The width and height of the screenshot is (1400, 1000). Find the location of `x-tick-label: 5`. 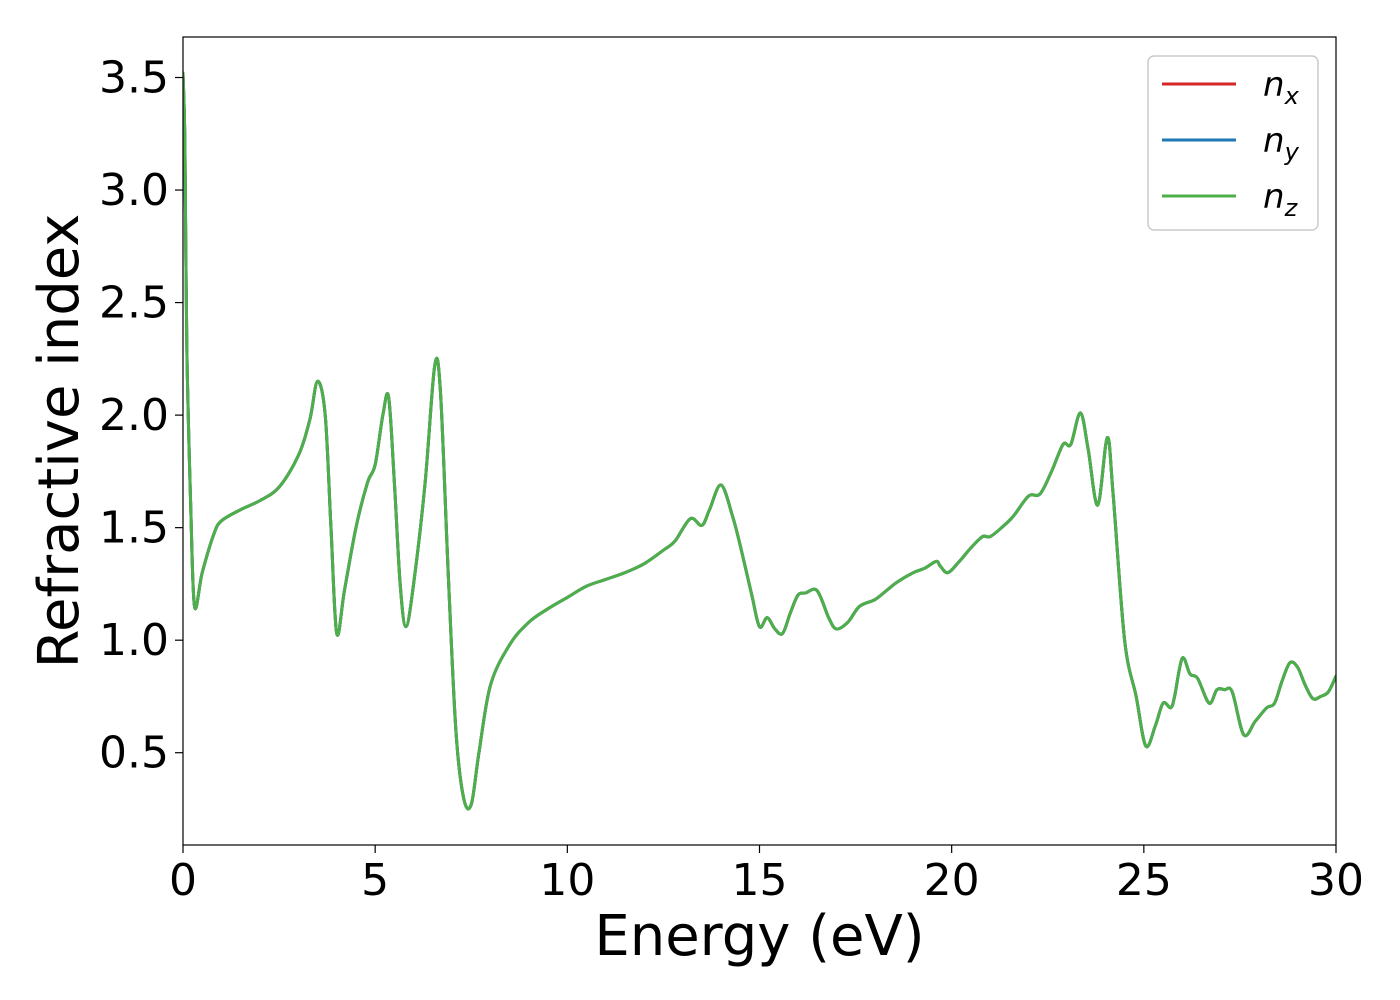

x-tick-label: 5 is located at coordinates (375, 880).